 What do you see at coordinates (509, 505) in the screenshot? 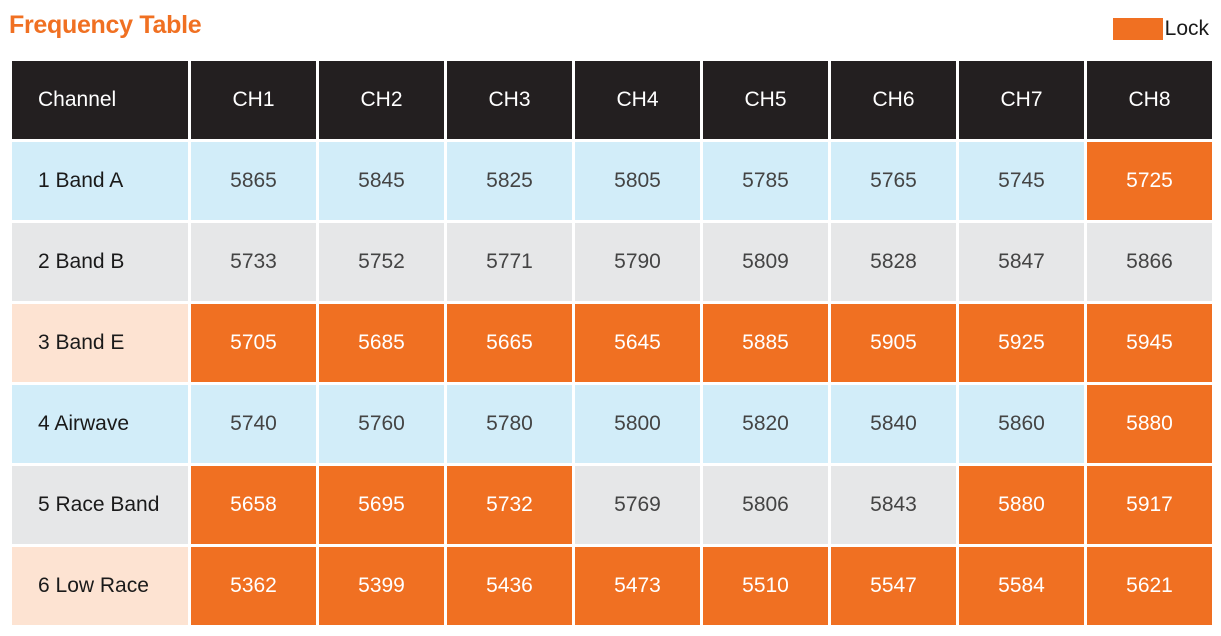
I see `locked-frequency-cell: 5732` at bounding box center [509, 505].